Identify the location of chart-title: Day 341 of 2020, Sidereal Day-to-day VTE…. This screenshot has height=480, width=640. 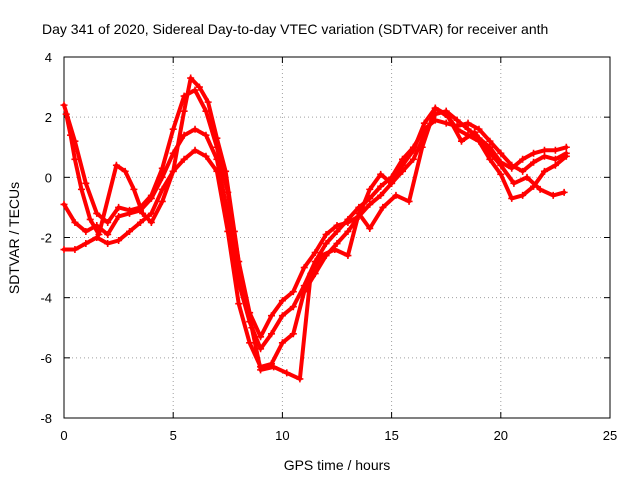
(295, 29).